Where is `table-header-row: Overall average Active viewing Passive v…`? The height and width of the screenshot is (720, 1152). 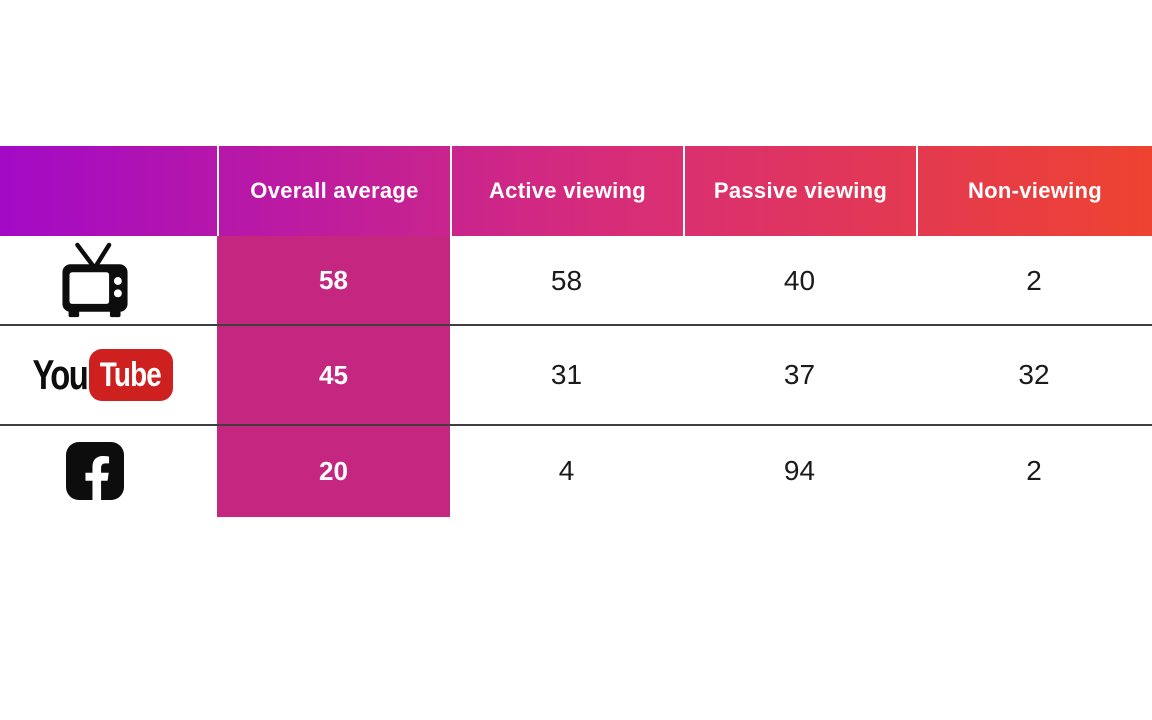 table-header-row: Overall average Active viewing Passive v… is located at coordinates (576, 191).